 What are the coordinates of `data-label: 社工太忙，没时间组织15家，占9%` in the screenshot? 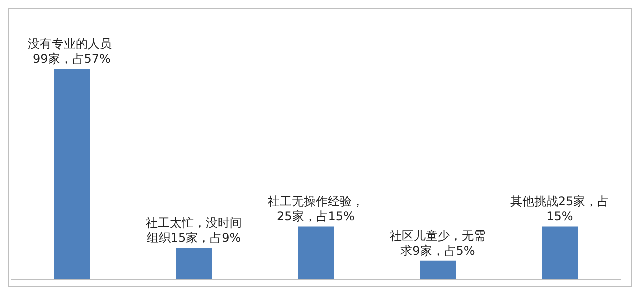 It's located at (194, 231).